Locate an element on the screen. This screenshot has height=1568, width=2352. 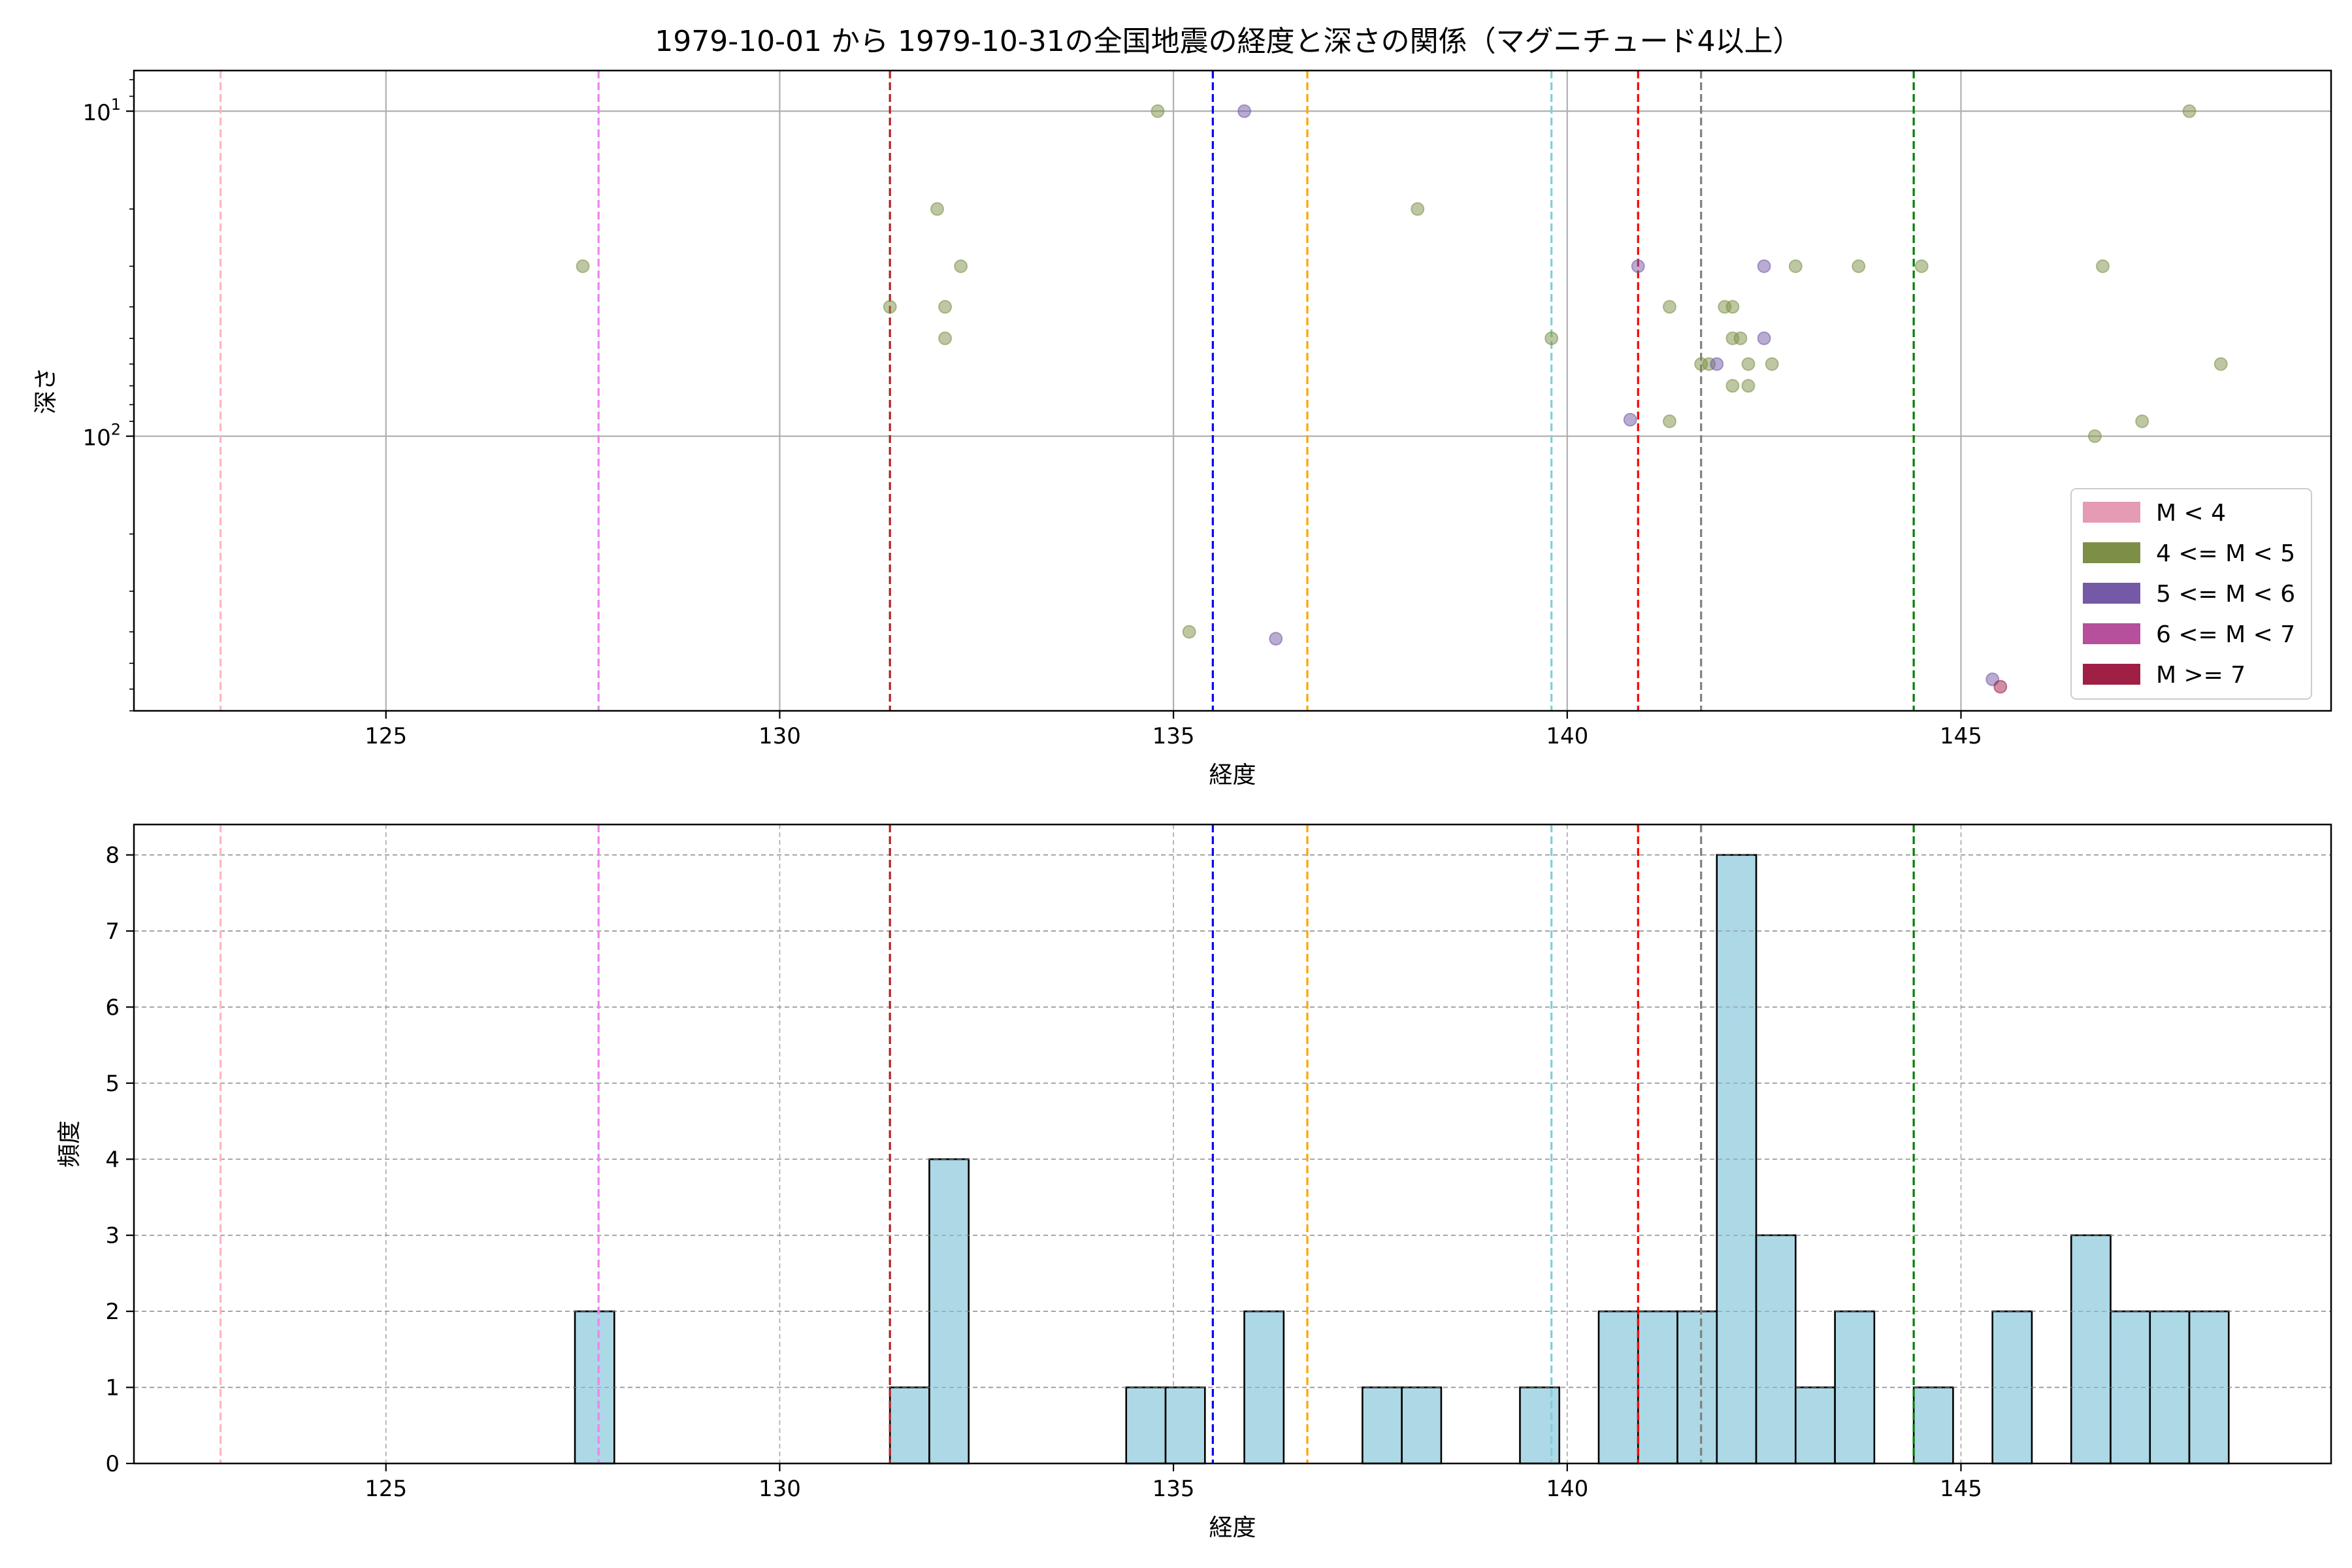
scatter-x-tick-label: 125 is located at coordinates (386, 736).